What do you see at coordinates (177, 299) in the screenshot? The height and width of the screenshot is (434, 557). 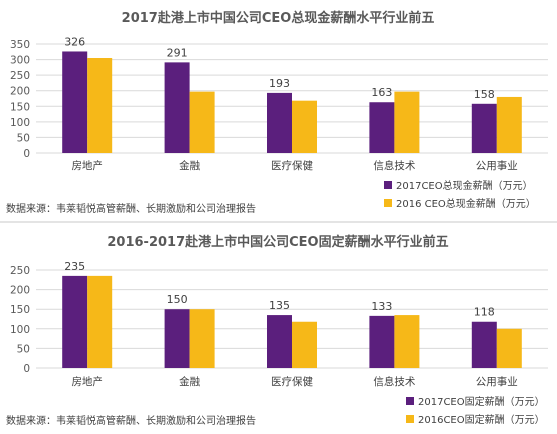 I see `chart2-data-label: 150` at bounding box center [177, 299].